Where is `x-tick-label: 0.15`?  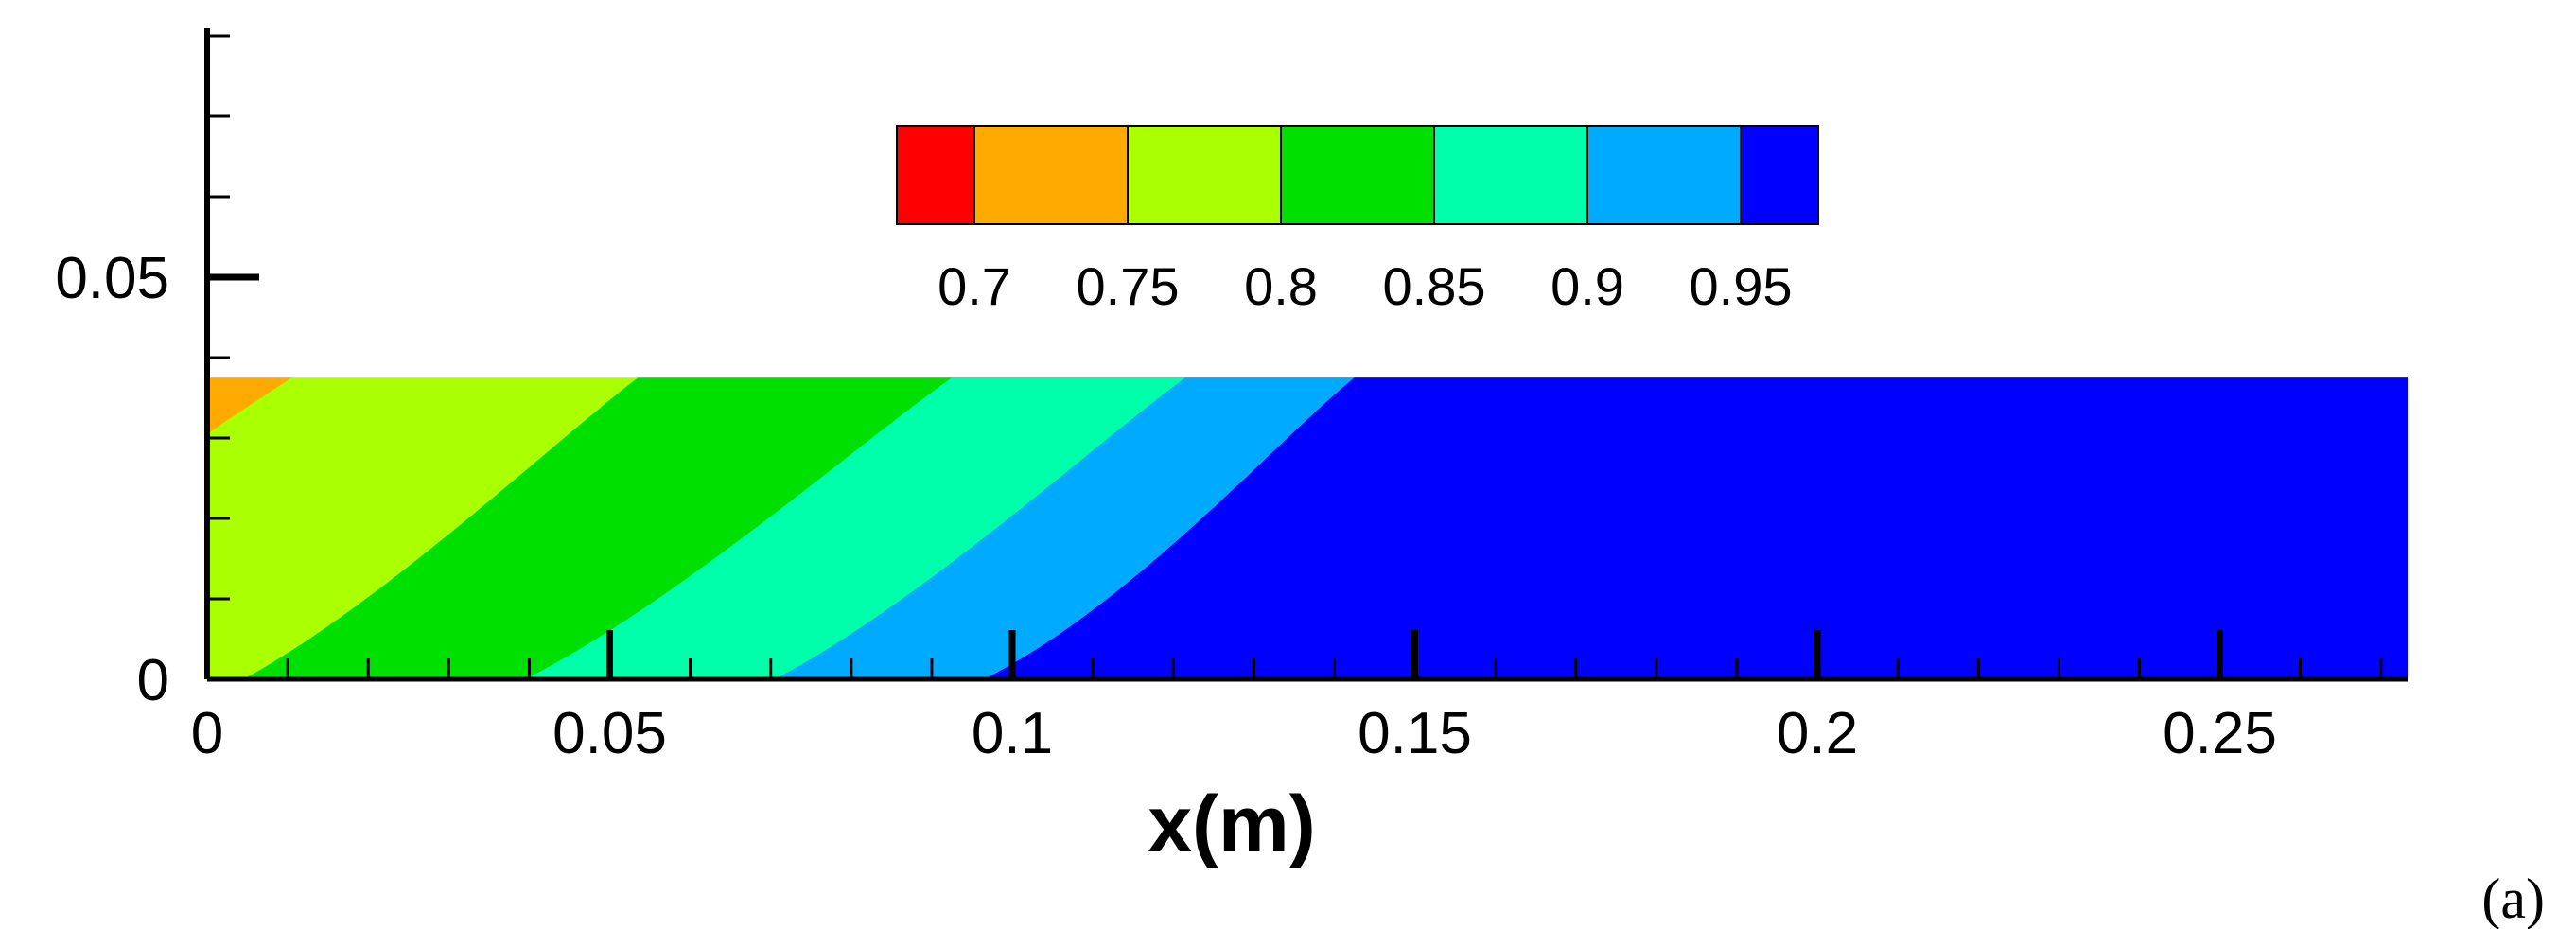
x-tick-label: 0.15 is located at coordinates (1415, 734).